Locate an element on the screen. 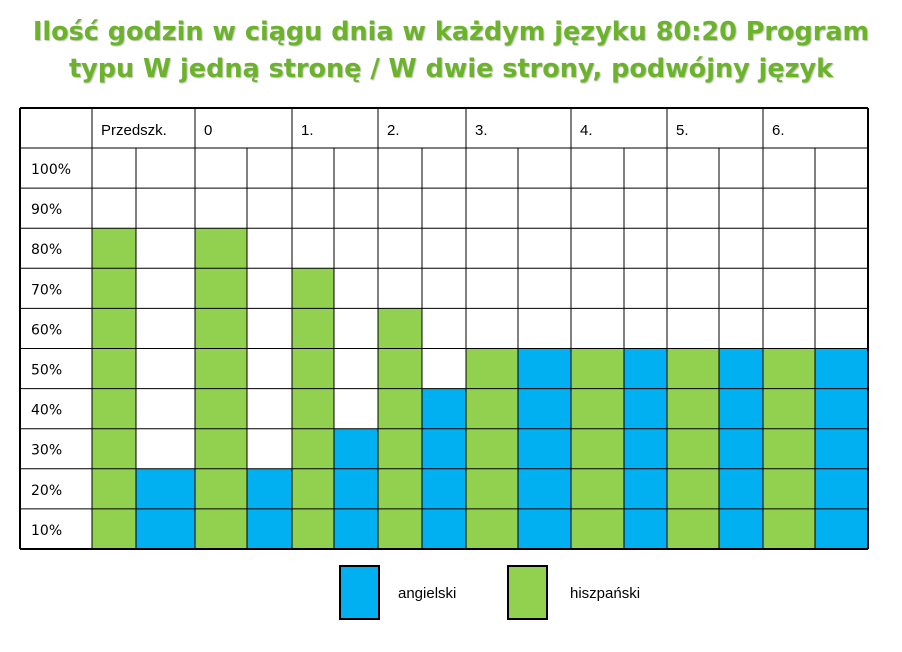 This screenshot has height=652, width=902. row-label-9: 10% is located at coordinates (46, 531).